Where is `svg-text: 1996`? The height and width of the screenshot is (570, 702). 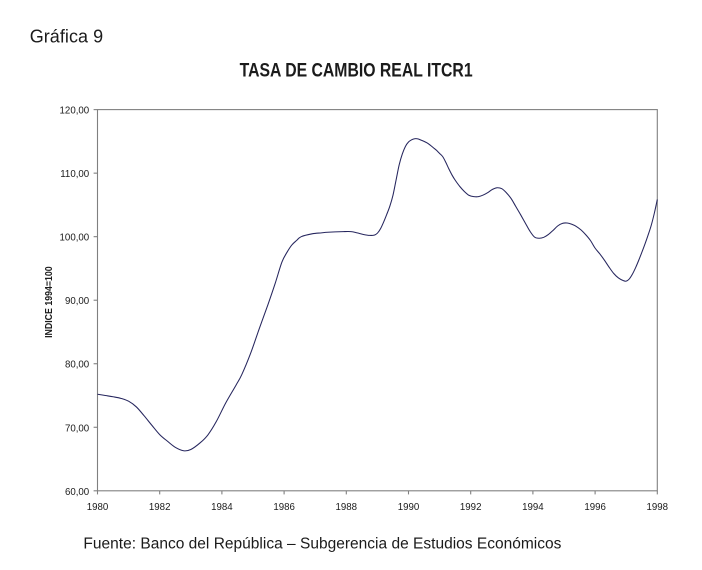 svg-text: 1996 is located at coordinates (595, 507).